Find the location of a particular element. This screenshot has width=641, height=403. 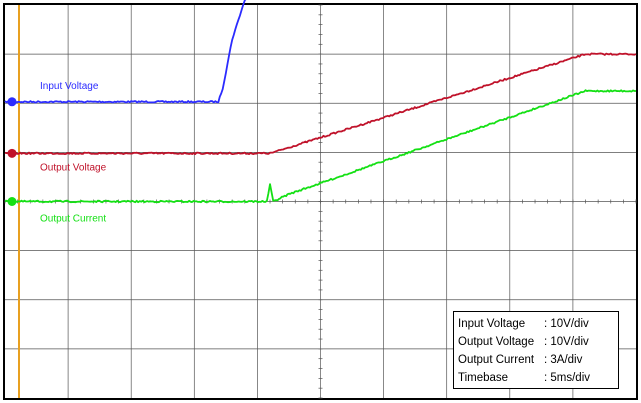

legend-row-timebase: Timebase : 5ms/div is located at coordinates (538, 378).